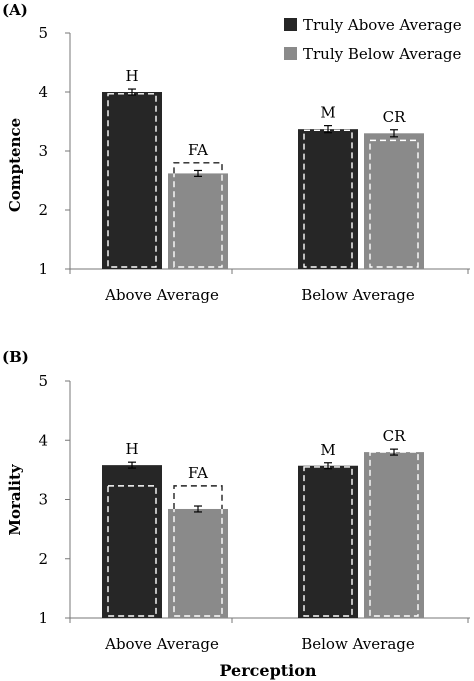 This screenshot has width=474, height=681. Describe the element at coordinates (43, 440) in the screenshot. I see `panel-b-y-tick-label: 4` at that location.